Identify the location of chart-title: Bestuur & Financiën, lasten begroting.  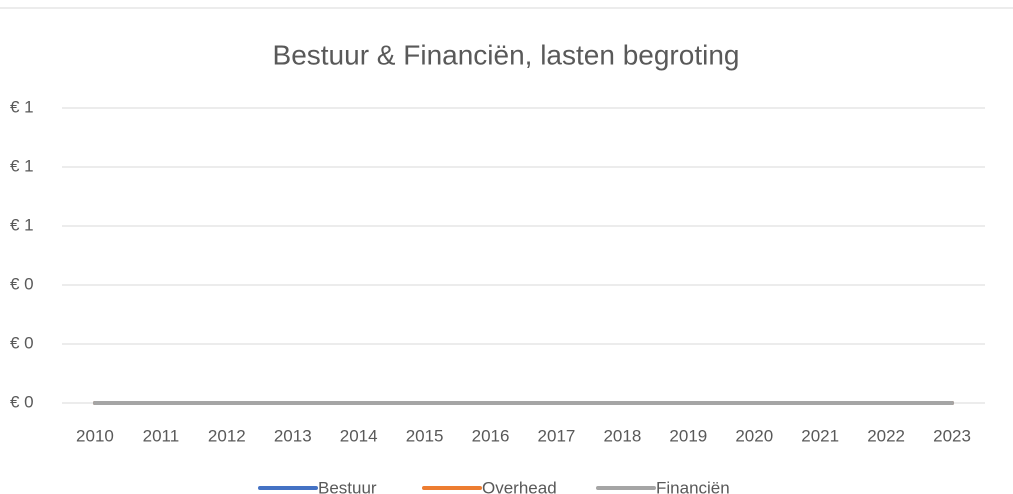
(506, 54).